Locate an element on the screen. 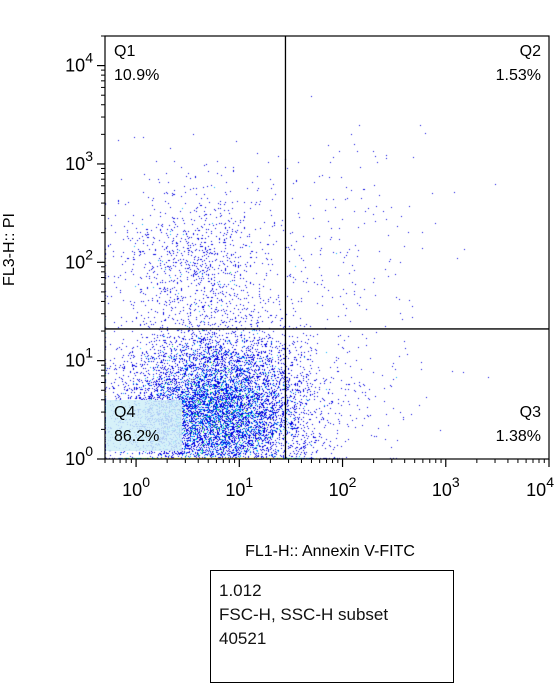 The width and height of the screenshot is (555, 684). quadrant-percent-q3: 1.38% is located at coordinates (518, 436).